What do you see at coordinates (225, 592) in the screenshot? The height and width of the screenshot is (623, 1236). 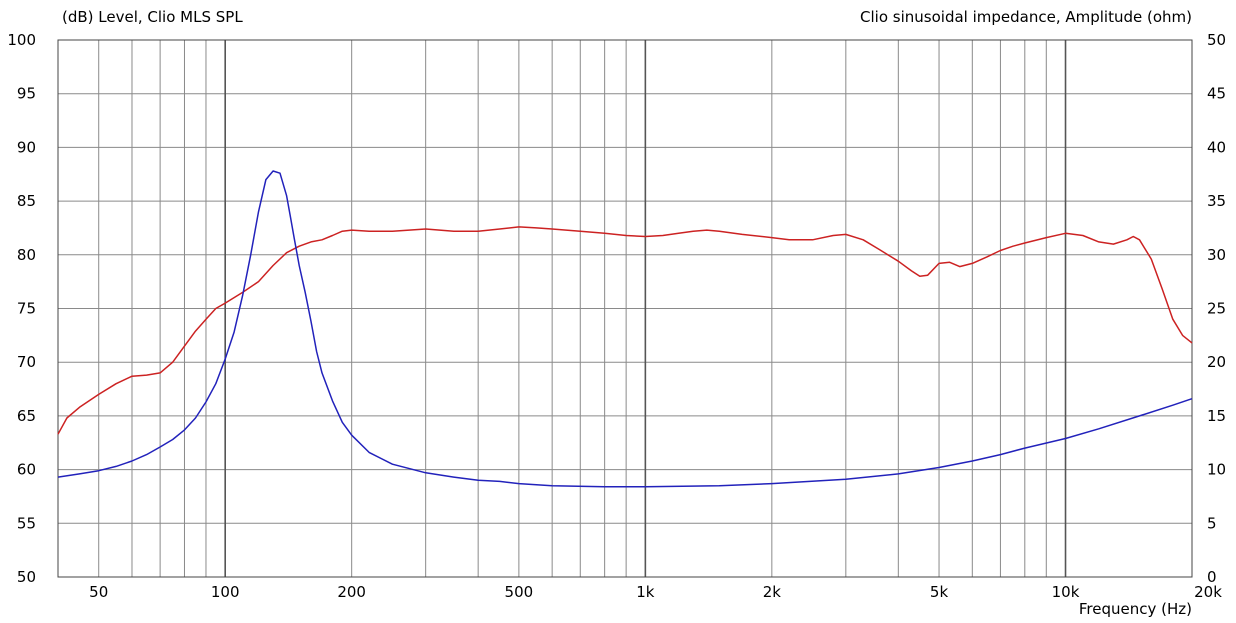 I see `x-tick-label: 100` at bounding box center [225, 592].